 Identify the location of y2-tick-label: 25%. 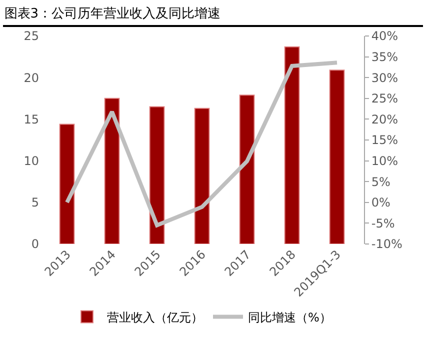
(384, 99).